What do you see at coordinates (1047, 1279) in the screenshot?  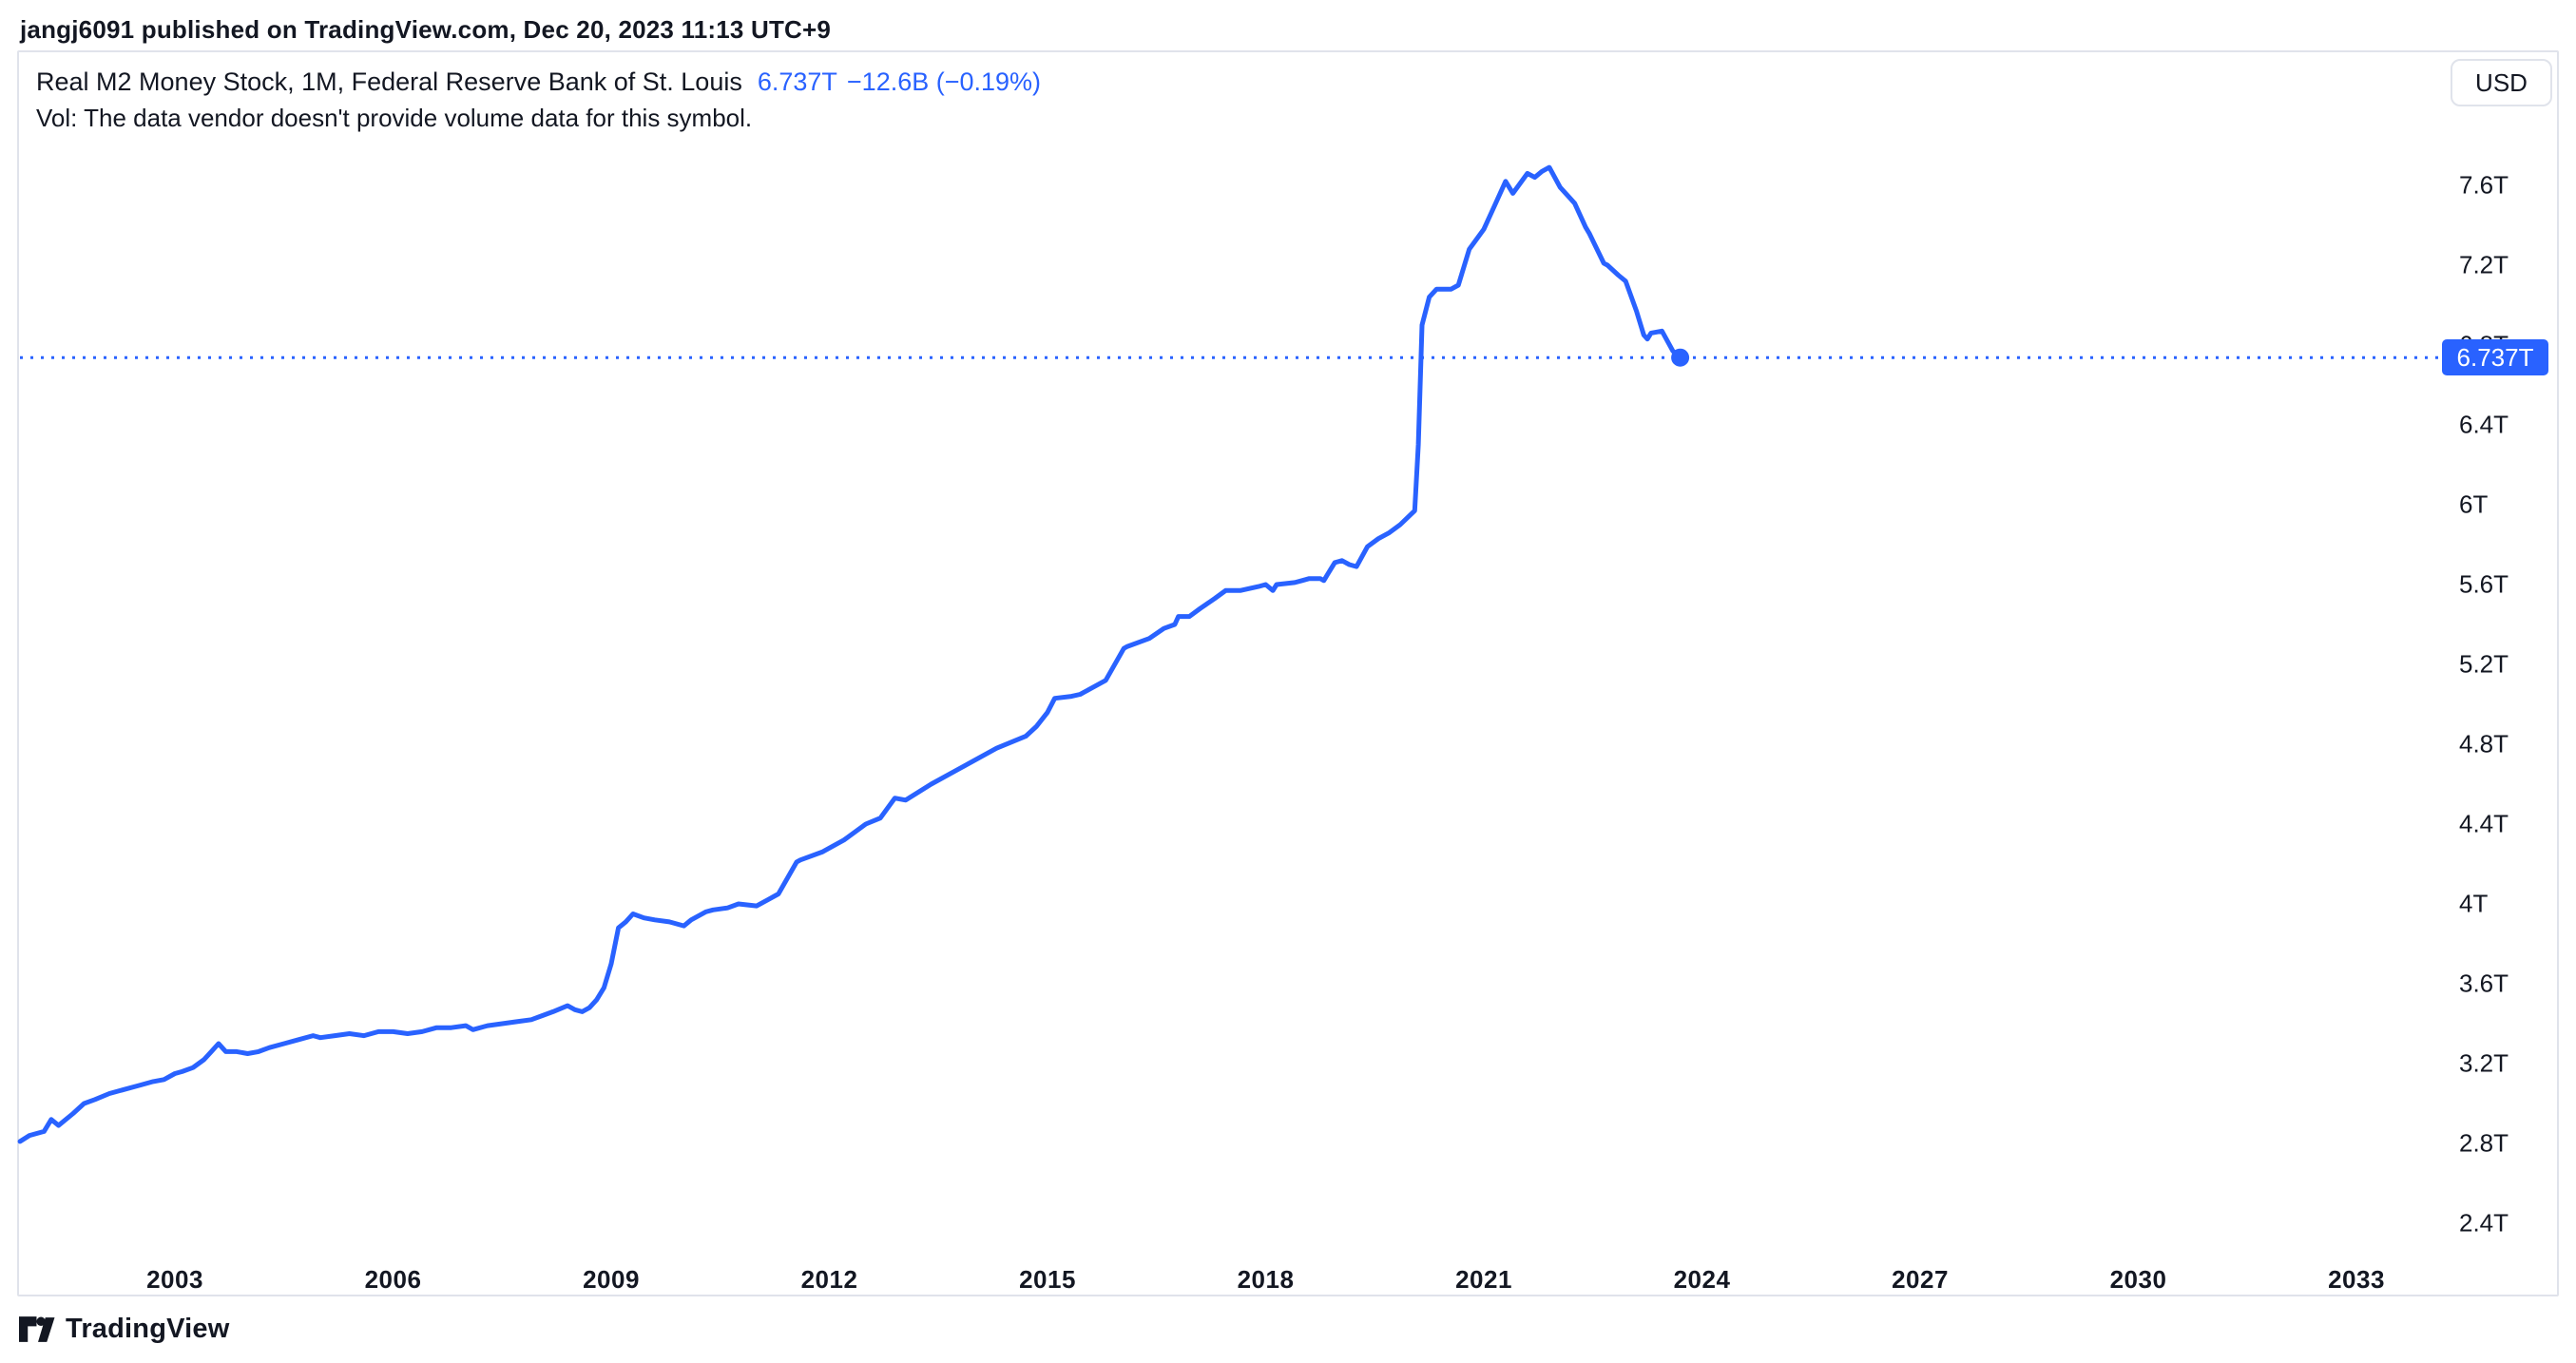 I see `time-axis-label: 2015` at bounding box center [1047, 1279].